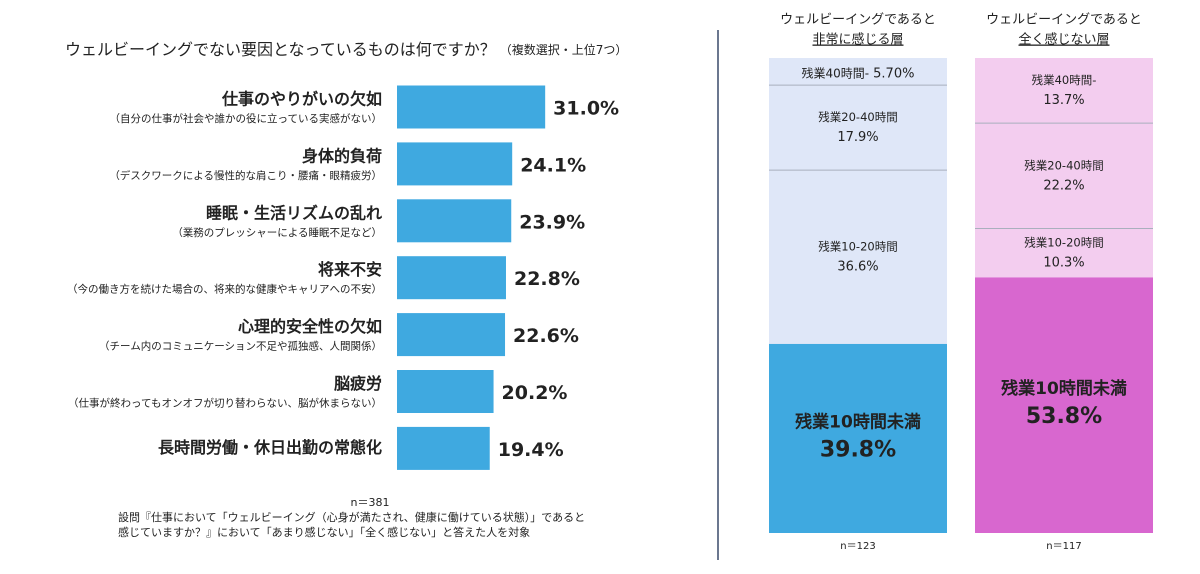 The image size is (1200, 574). Describe the element at coordinates (342, 155) in the screenshot. I see `category-label: 身体的負荷` at that location.